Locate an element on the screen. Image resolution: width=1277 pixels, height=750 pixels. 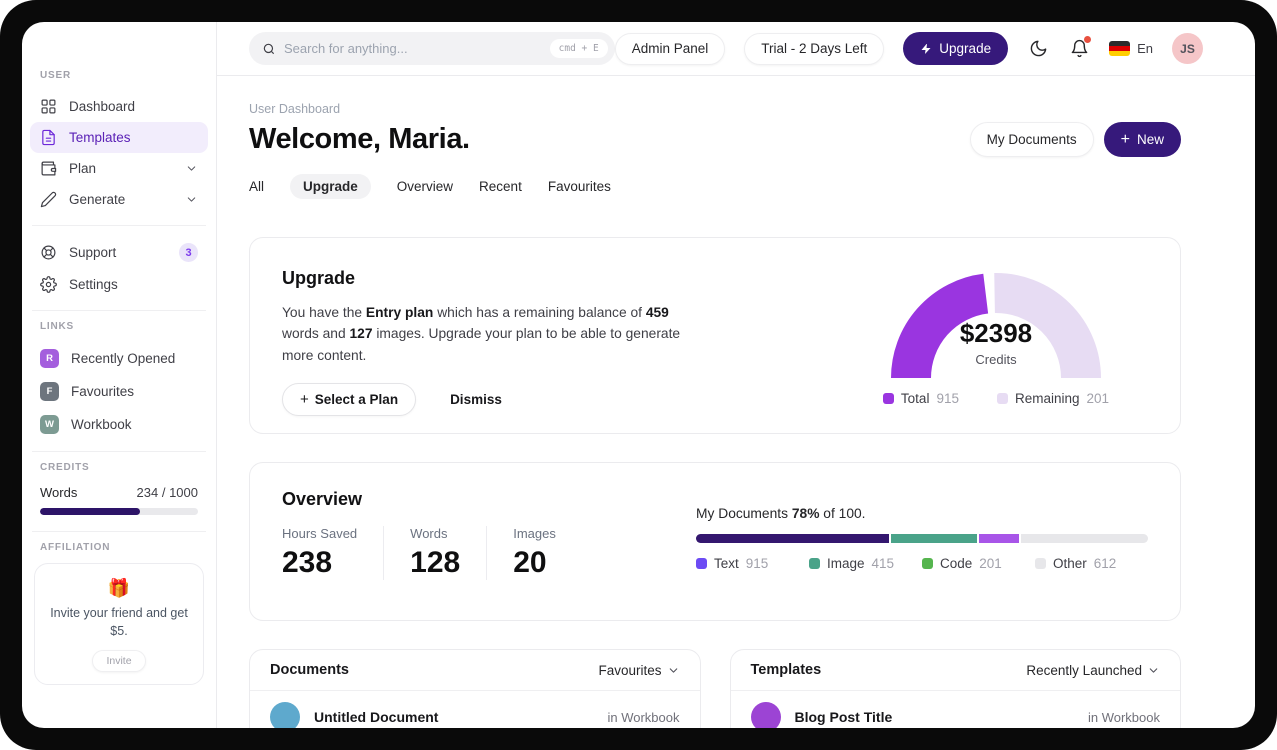
search-bar: cmd + E is located at coordinates (432, 48).